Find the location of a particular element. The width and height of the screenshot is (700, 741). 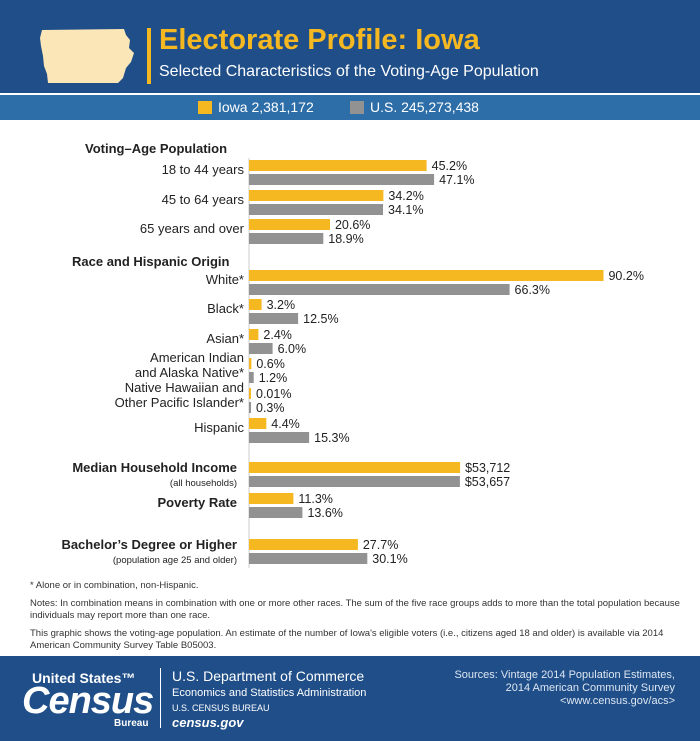

row-label-1-3-b: and Alaska Native* is located at coordinates (189, 372).